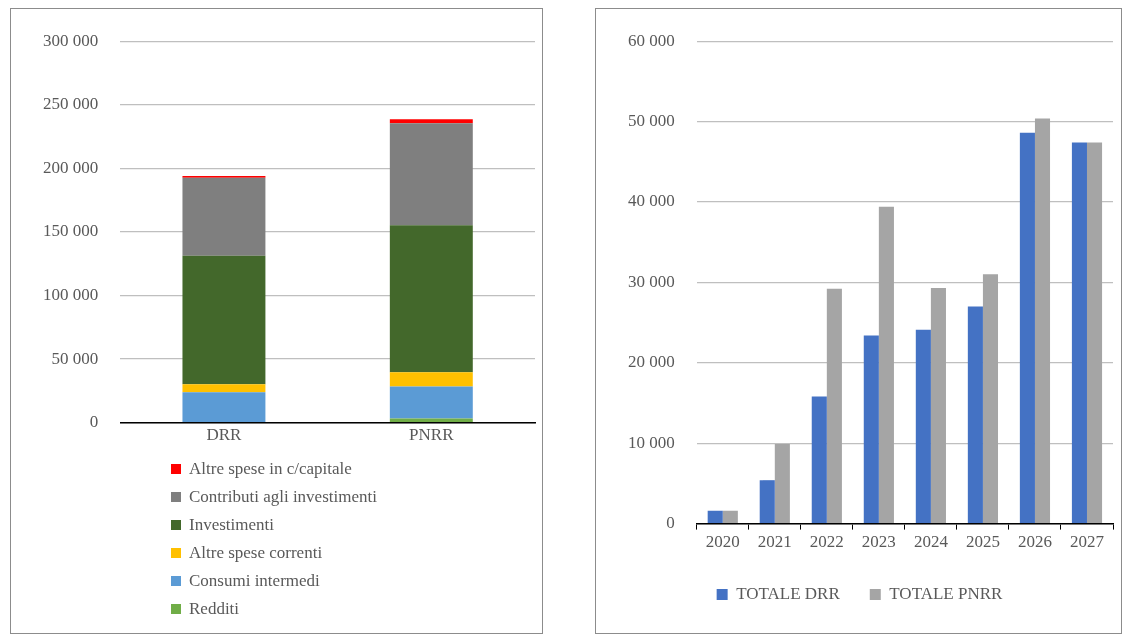 This screenshot has width=1130, height=642. Describe the element at coordinates (931, 542) in the screenshot. I see `x-tick-label: 2024` at that location.